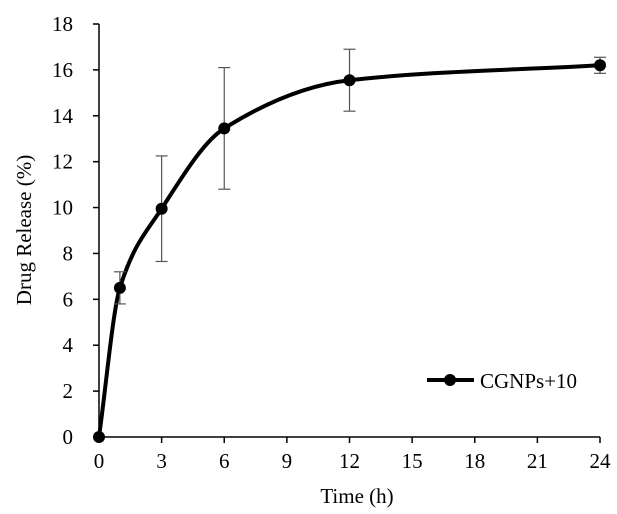  What do you see at coordinates (68, 253) in the screenshot?
I see `y-tick-label: 8` at bounding box center [68, 253].